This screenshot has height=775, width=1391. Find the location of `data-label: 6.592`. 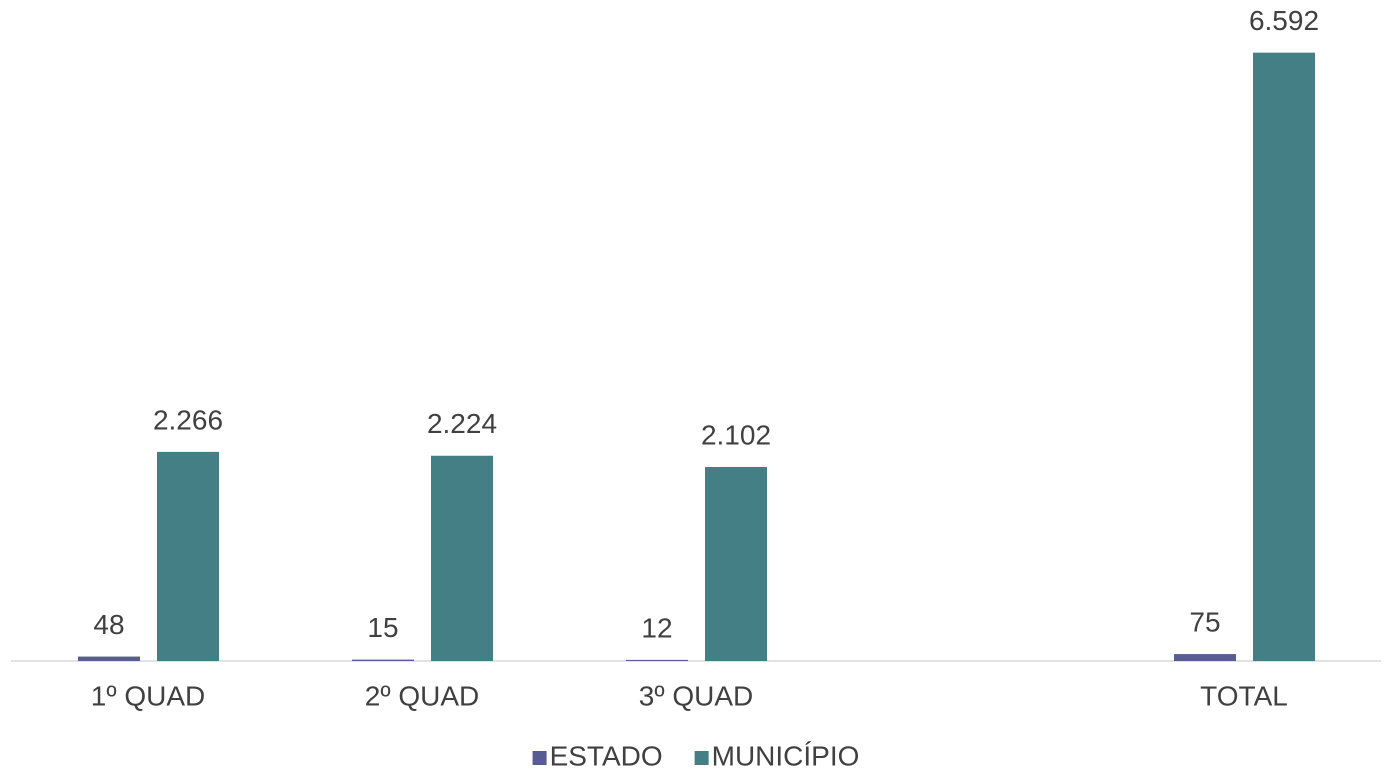

data-label: 6.592 is located at coordinates (1284, 20).